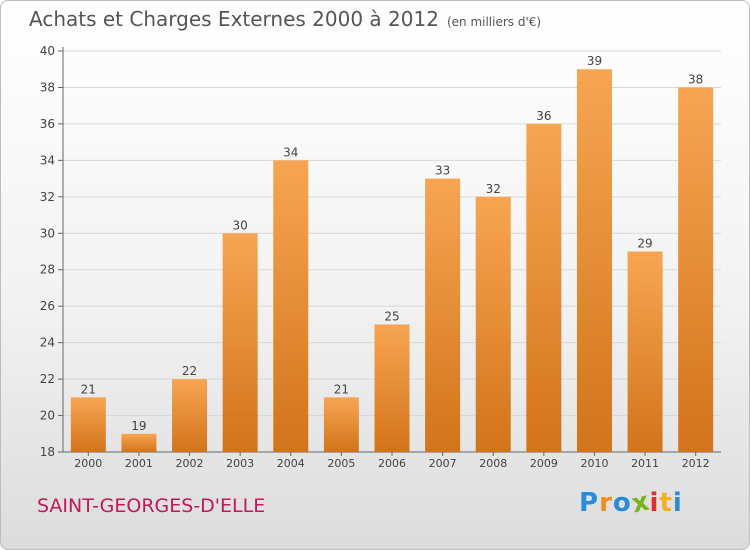 This screenshot has width=750, height=550. What do you see at coordinates (139, 463) in the screenshot?
I see `x-tick-label: 2001` at bounding box center [139, 463].